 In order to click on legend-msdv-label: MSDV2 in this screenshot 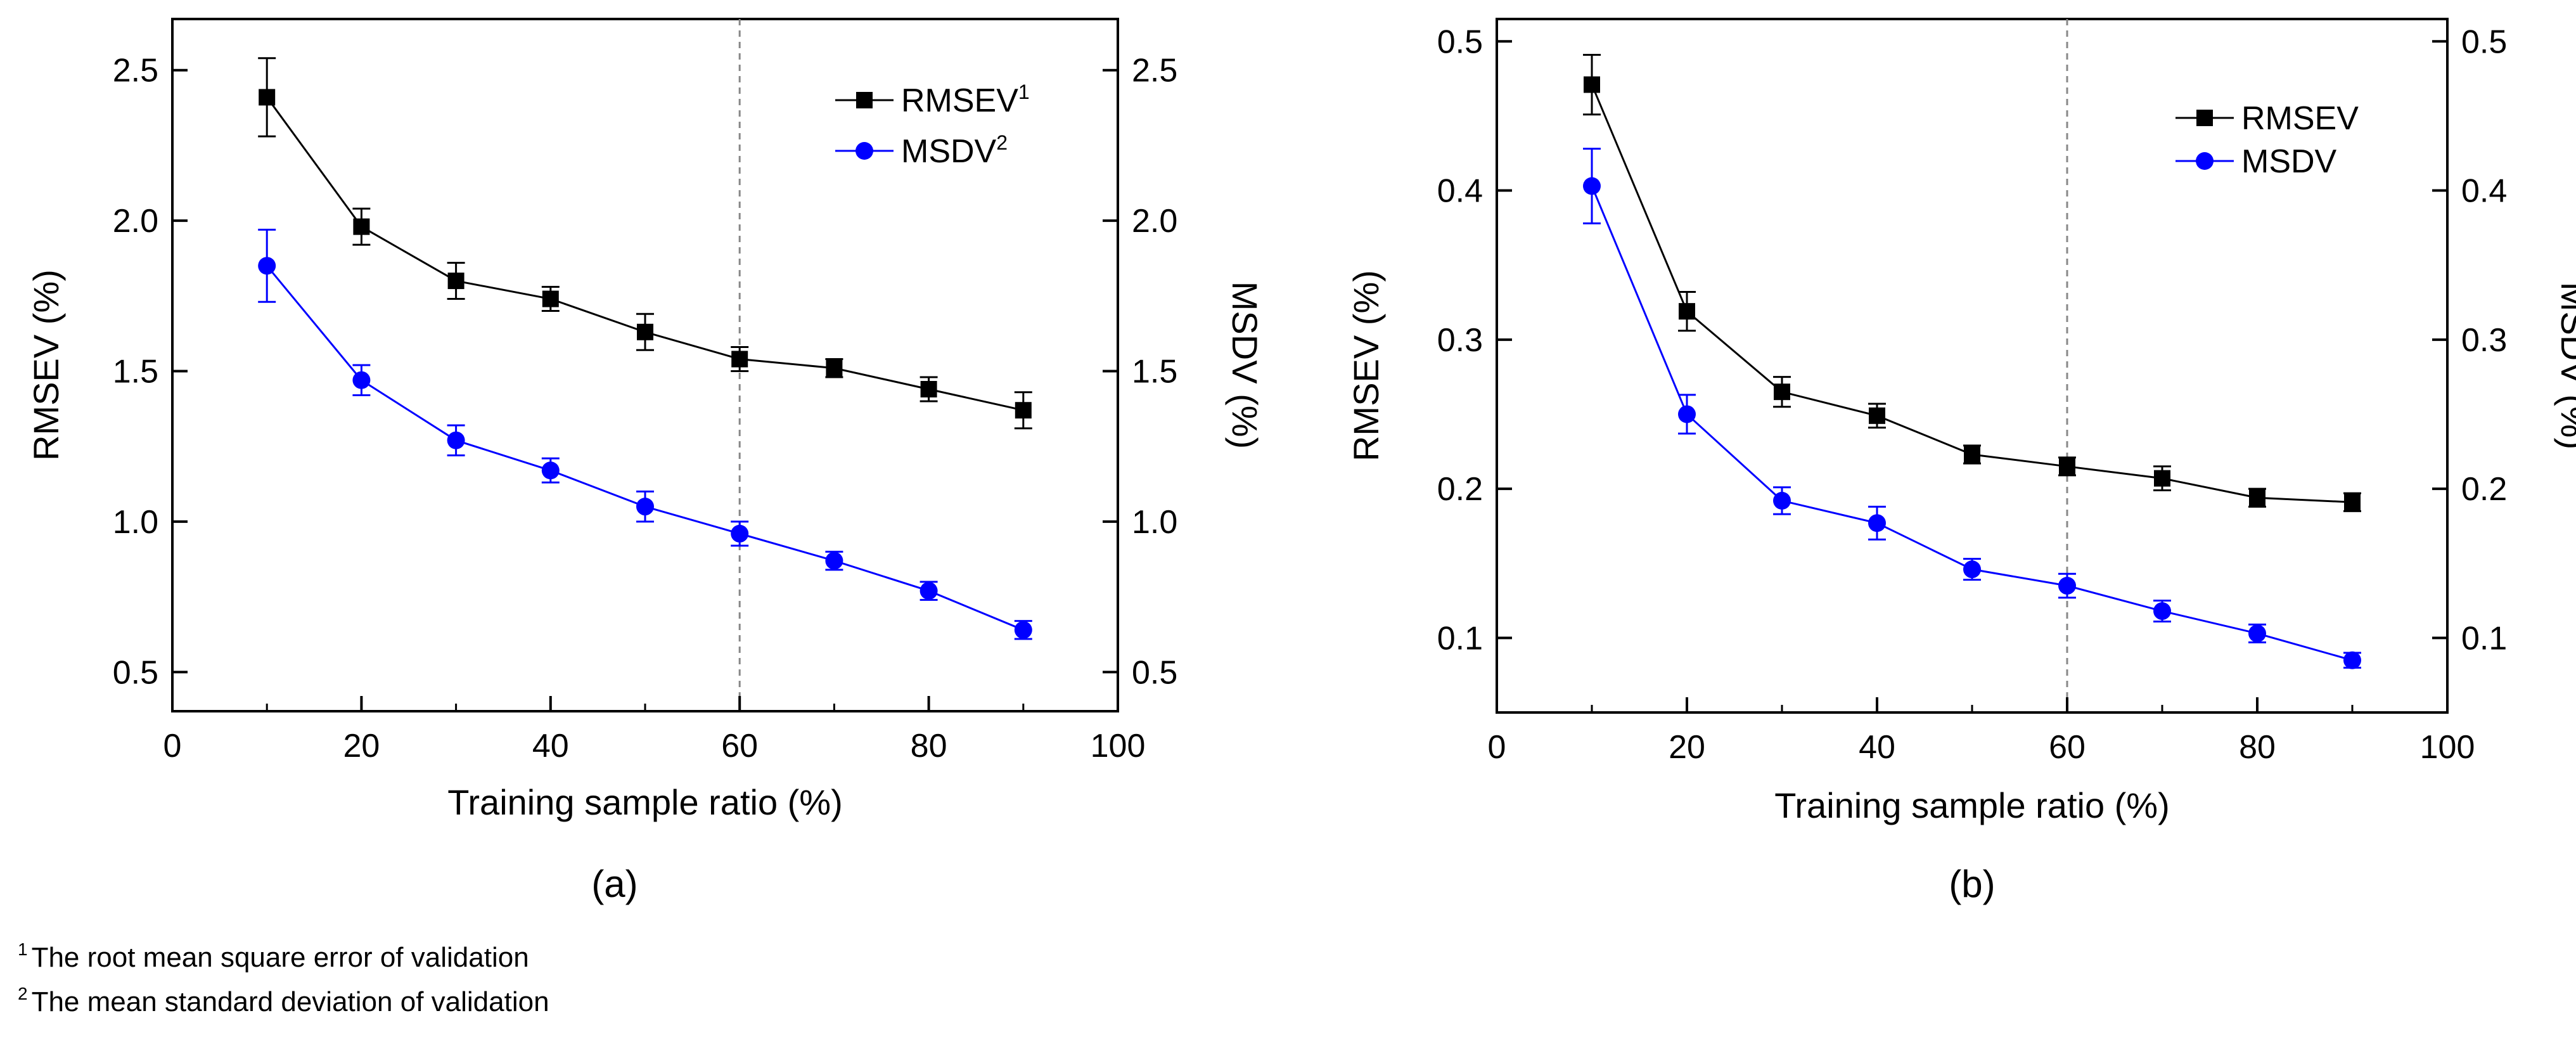, I will do `click(954, 151)`.